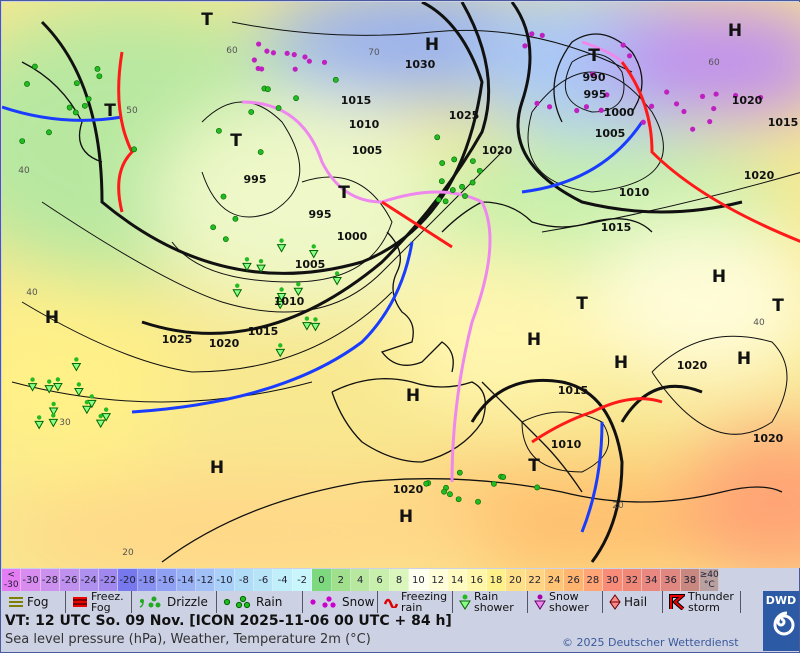 The width and height of the screenshot is (800, 653). What do you see at coordinates (24, 171) in the screenshot?
I see `temperature-label: 40` at bounding box center [24, 171].